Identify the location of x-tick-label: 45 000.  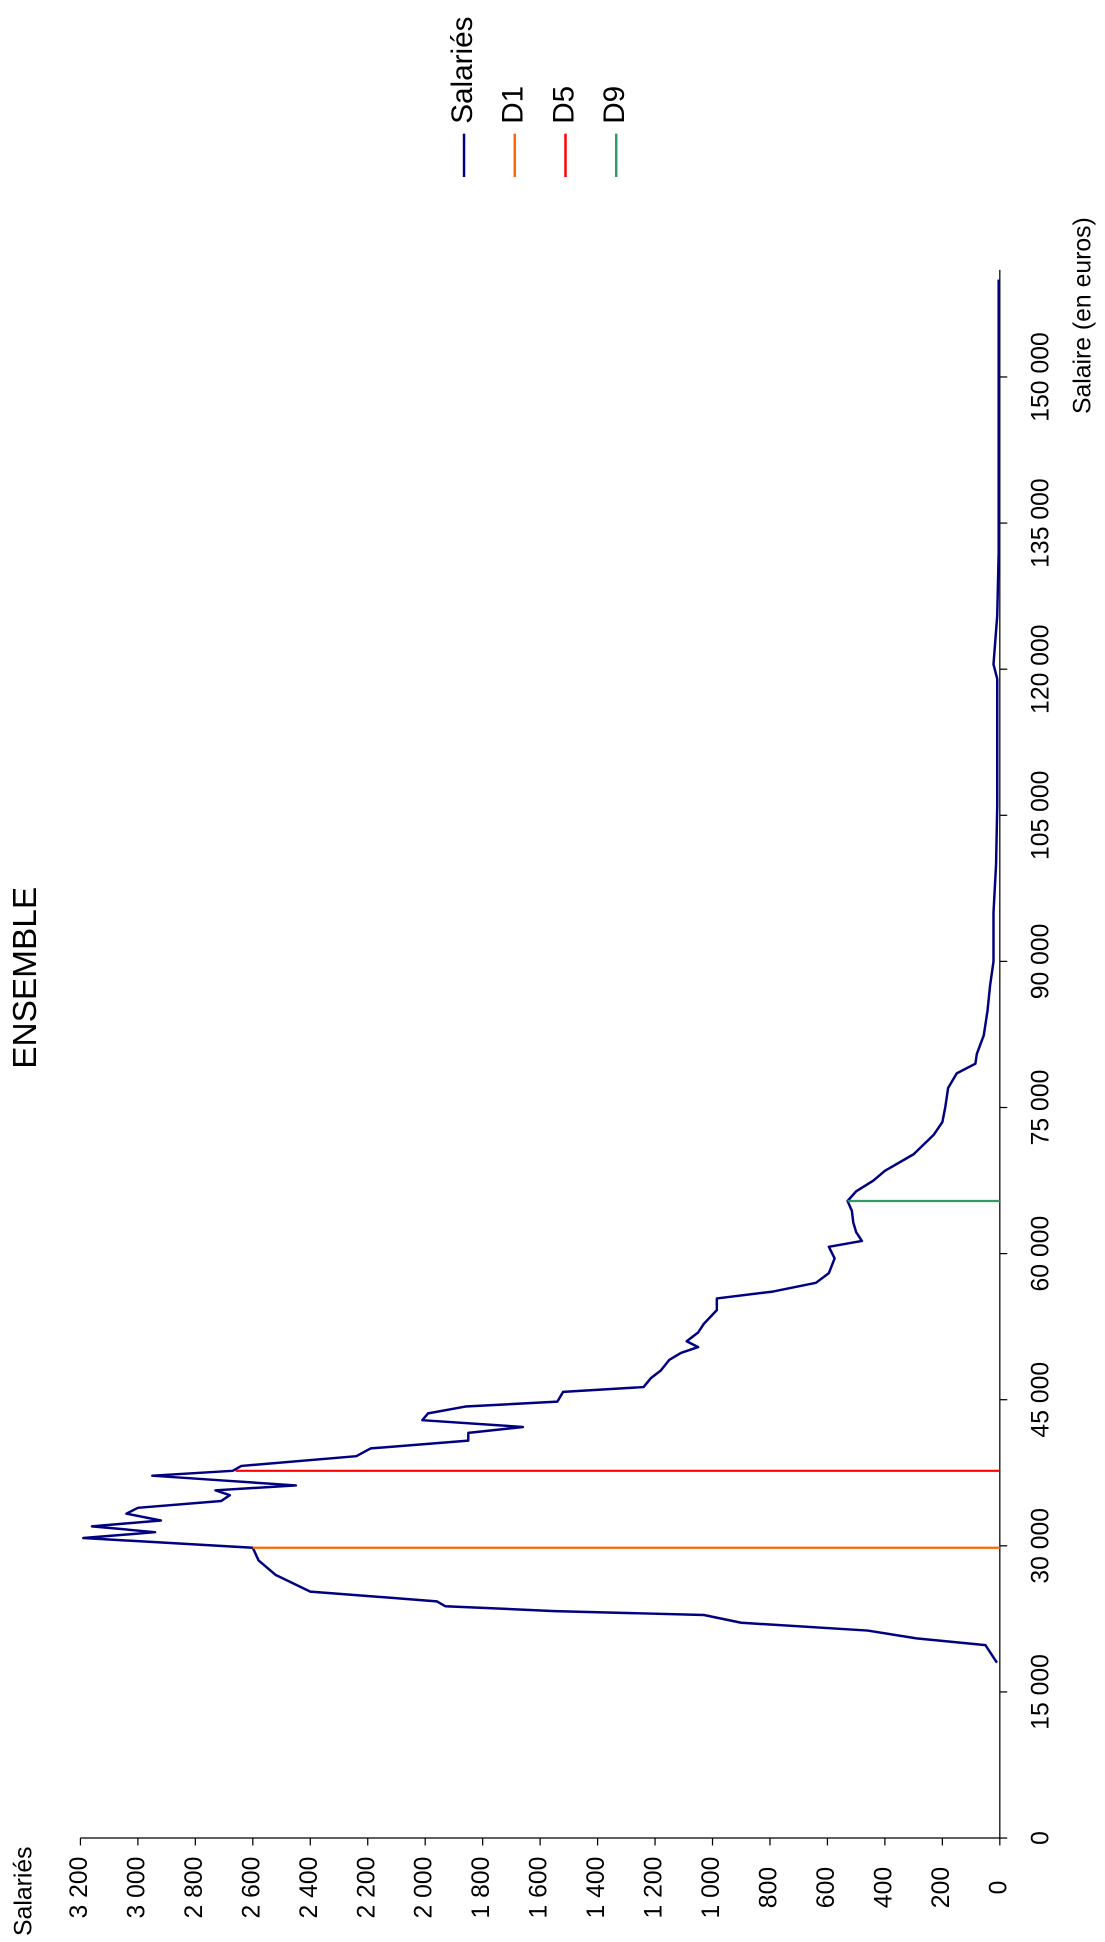
(1040, 1400).